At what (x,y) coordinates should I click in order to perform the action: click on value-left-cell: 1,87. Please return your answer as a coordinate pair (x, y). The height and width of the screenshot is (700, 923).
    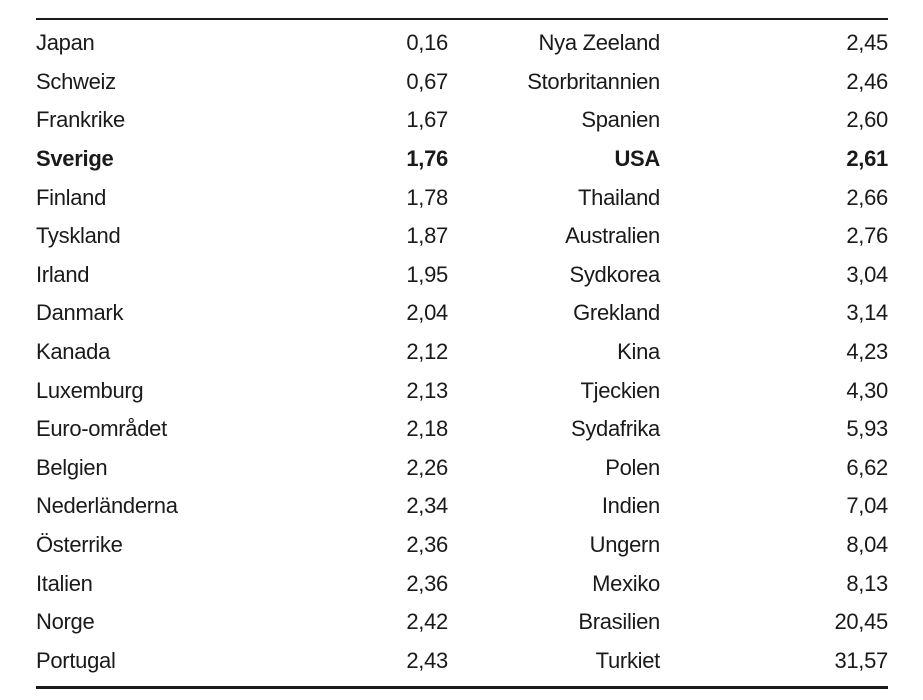
    Looking at the image, I should click on (427, 236).